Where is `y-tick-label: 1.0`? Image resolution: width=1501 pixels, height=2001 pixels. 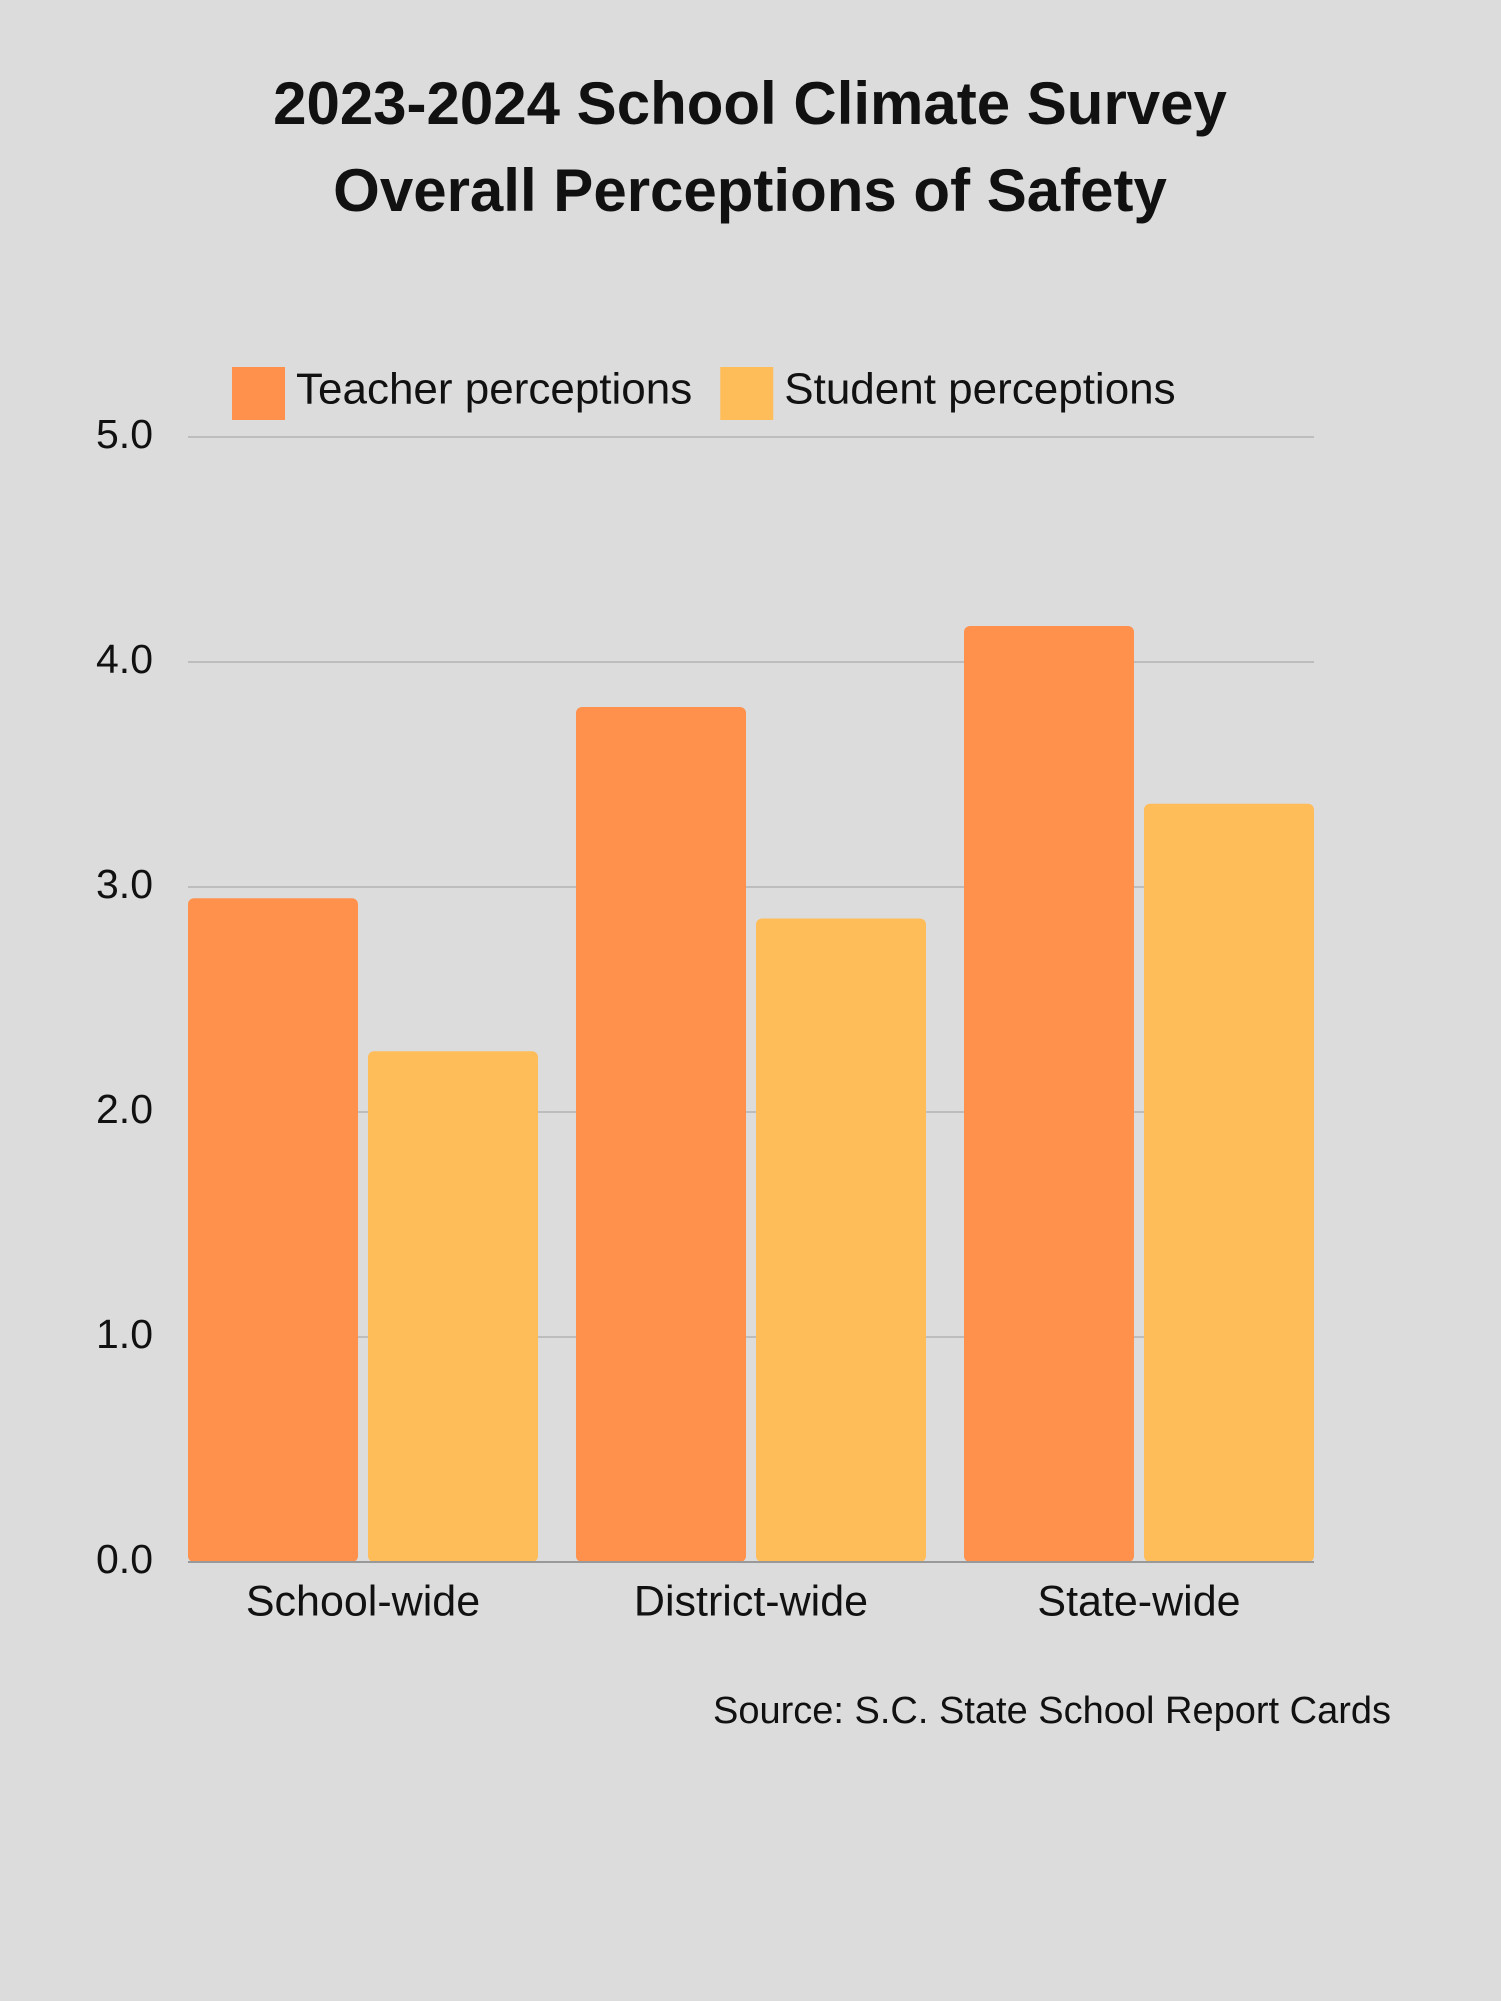
y-tick-label: 1.0 is located at coordinates (124, 1334).